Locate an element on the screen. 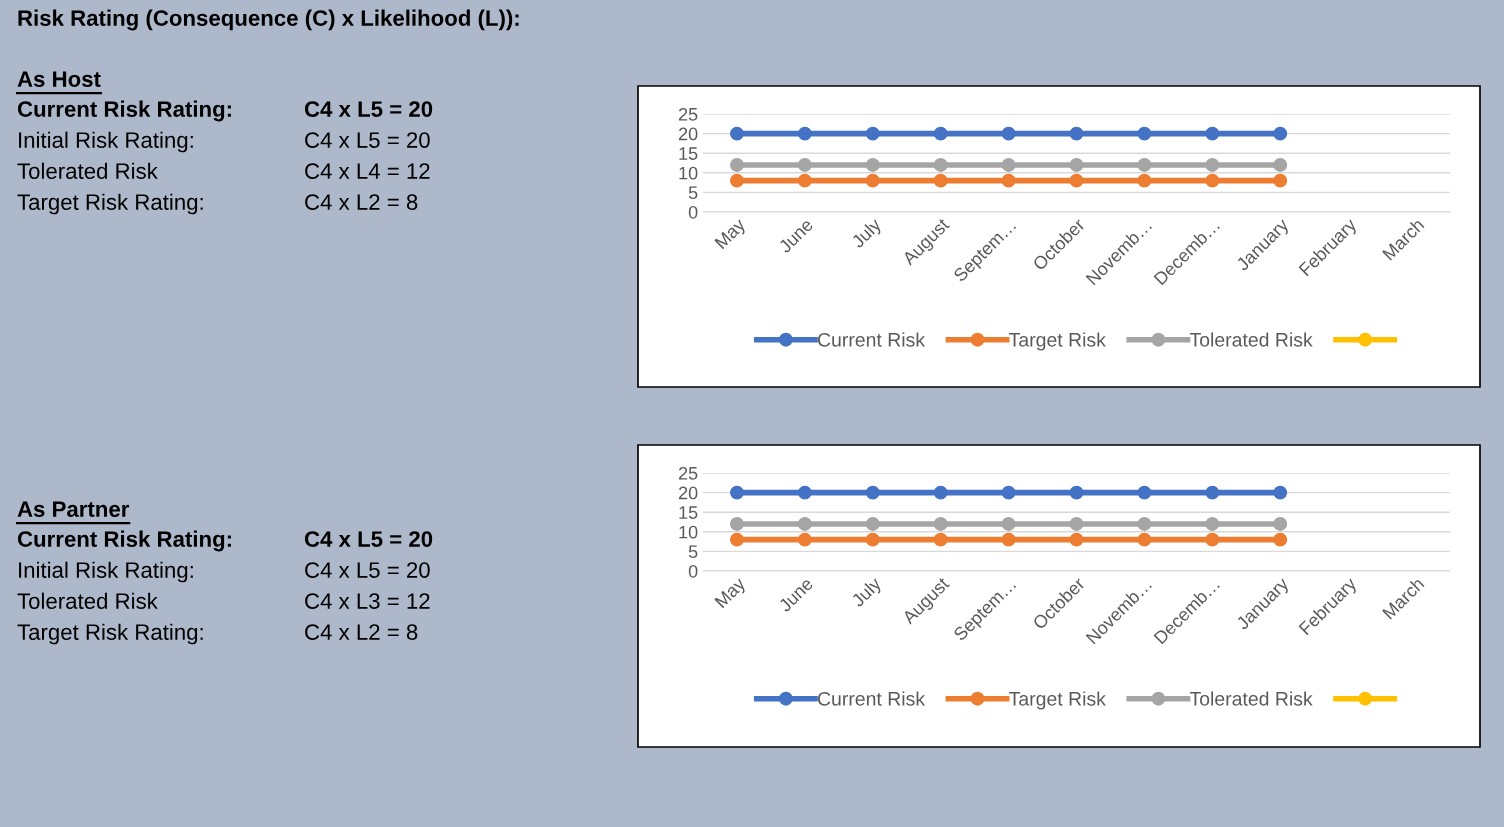 The image size is (1504, 827). text: C4 x L4 = 12 is located at coordinates (367, 171).